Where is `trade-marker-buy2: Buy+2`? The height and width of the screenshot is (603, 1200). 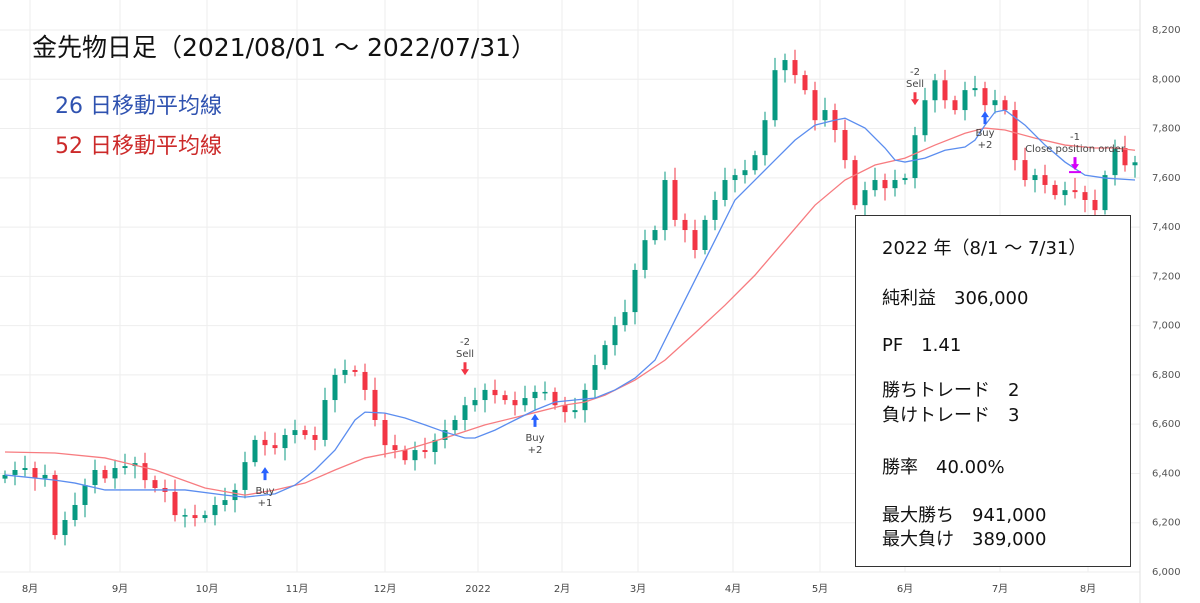 trade-marker-buy2: Buy+2 is located at coordinates (985, 131).